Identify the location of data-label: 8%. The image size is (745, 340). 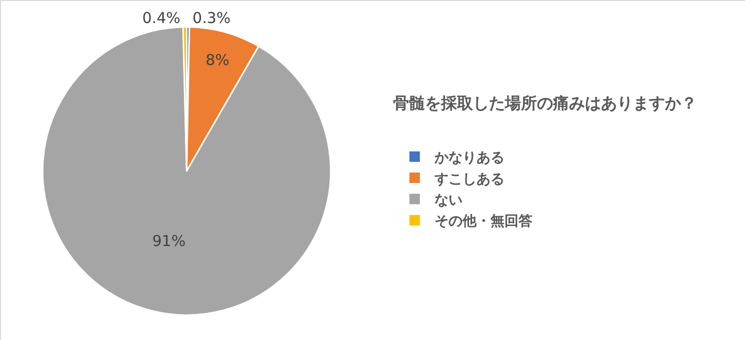
(218, 59).